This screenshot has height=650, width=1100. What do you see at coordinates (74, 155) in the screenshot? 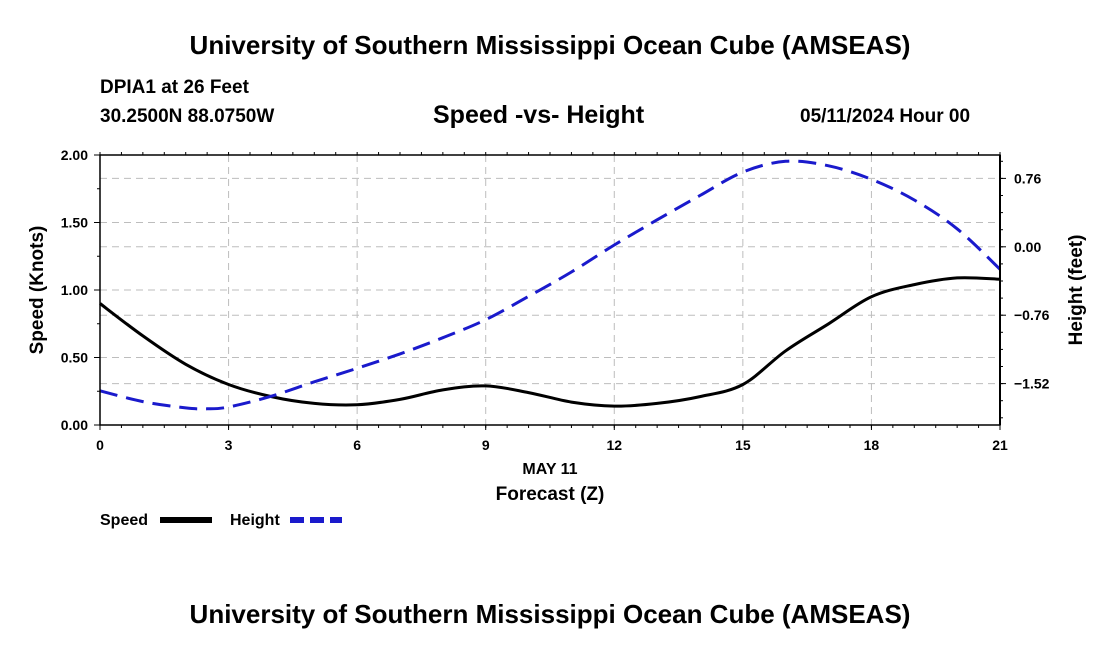
I see `y-tick-label: 2.00` at bounding box center [74, 155].